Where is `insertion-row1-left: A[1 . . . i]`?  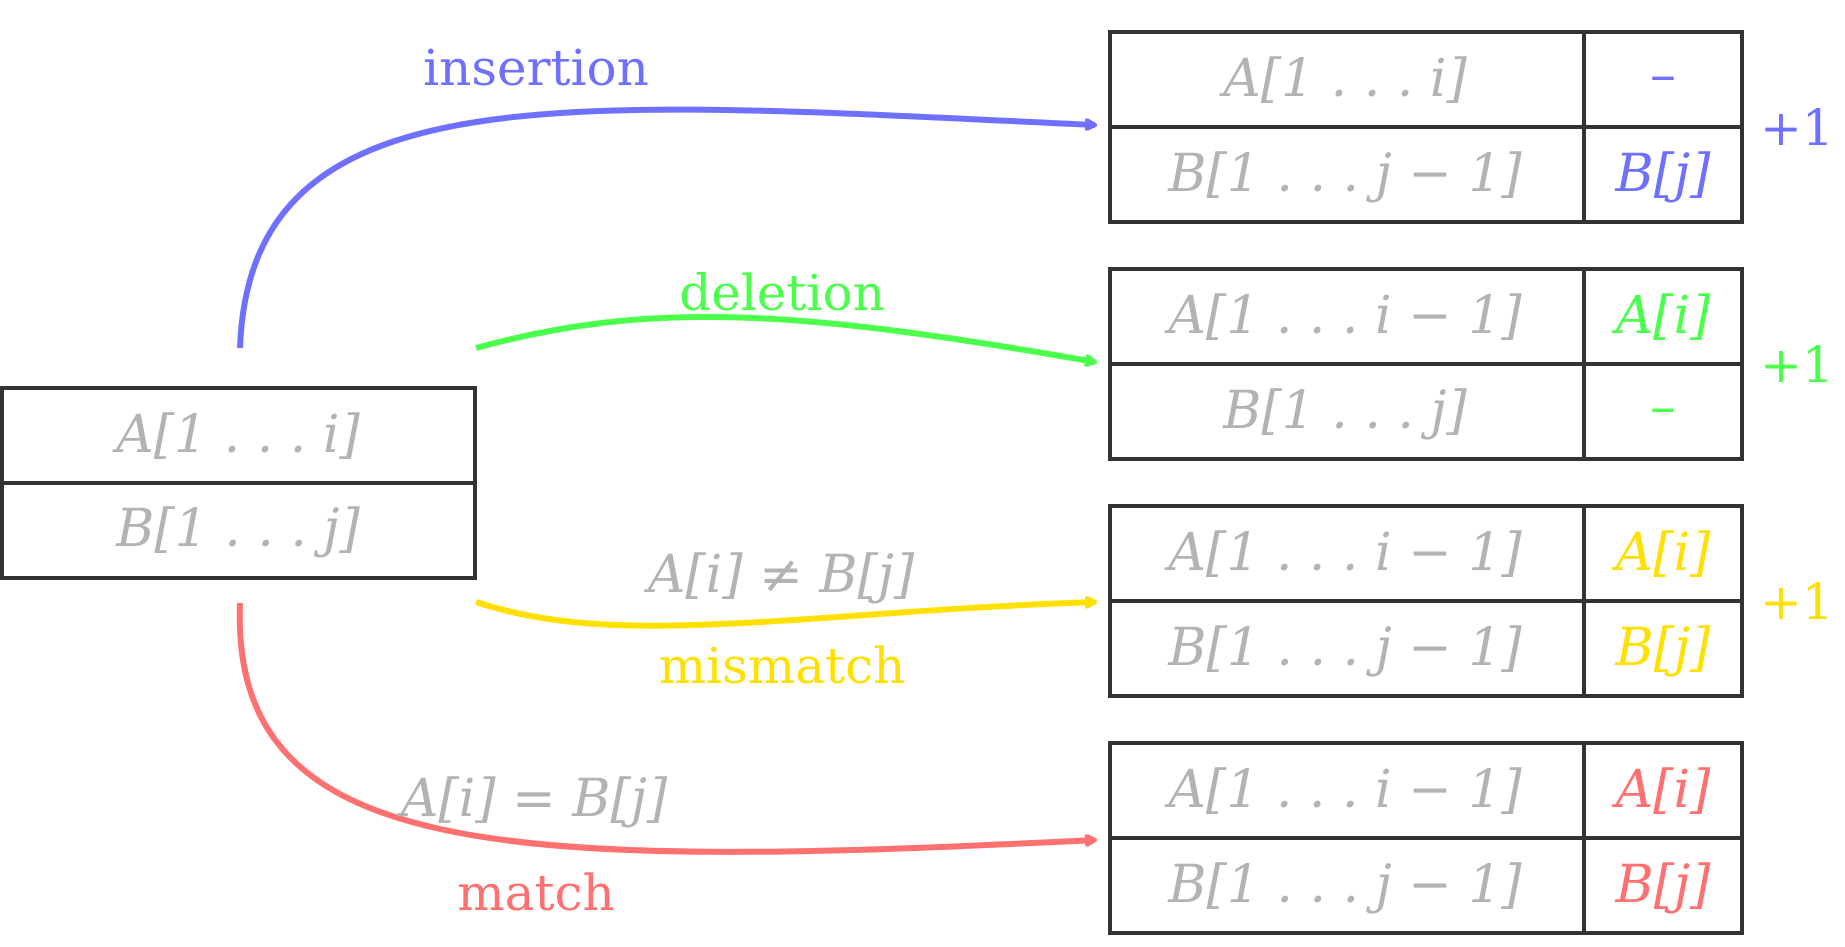 insertion-row1-left: A[1 . . . i] is located at coordinates (1343, 79).